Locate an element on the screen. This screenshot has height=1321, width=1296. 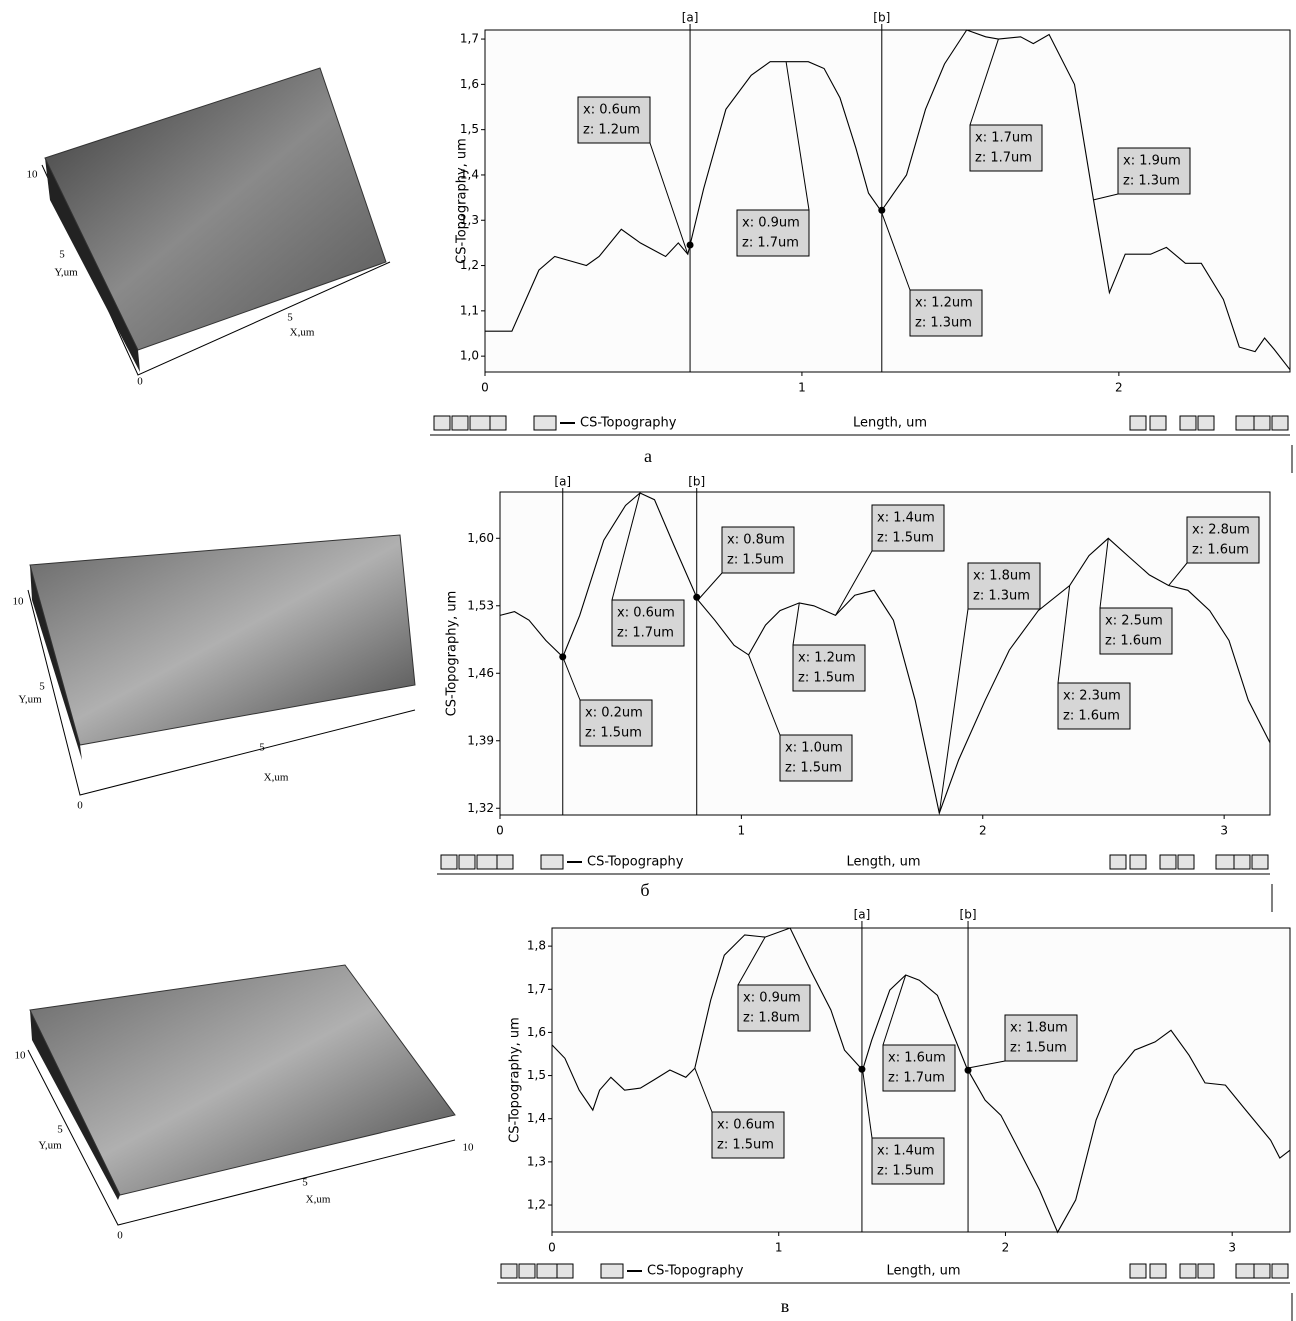
y-tick-label: 1,32 is located at coordinates (480, 808).